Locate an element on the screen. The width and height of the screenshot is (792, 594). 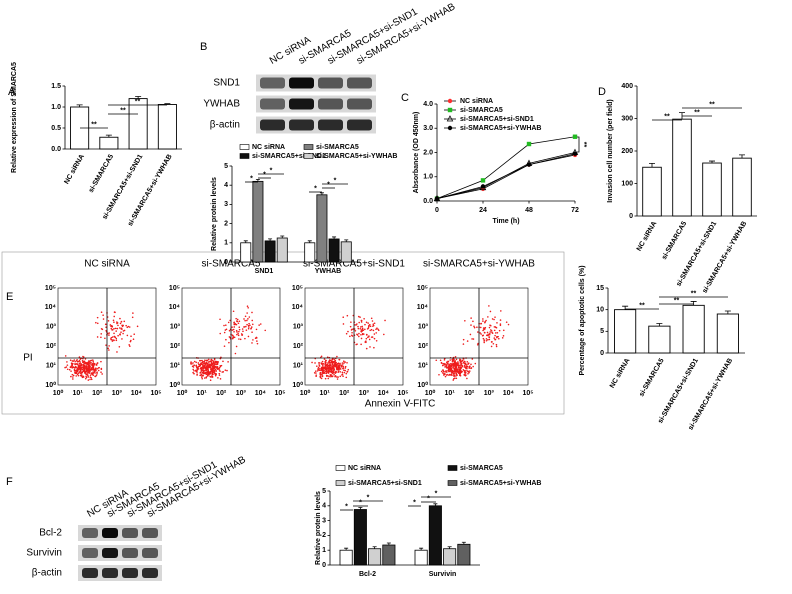
y-tick-label: 0 is located at coordinates (226, 262).